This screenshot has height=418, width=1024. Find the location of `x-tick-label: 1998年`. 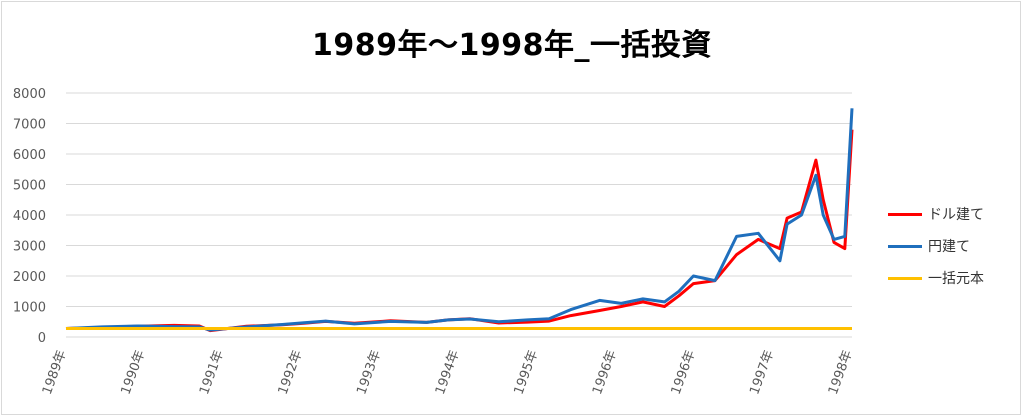

x-tick-label: 1998年 is located at coordinates (841, 372).